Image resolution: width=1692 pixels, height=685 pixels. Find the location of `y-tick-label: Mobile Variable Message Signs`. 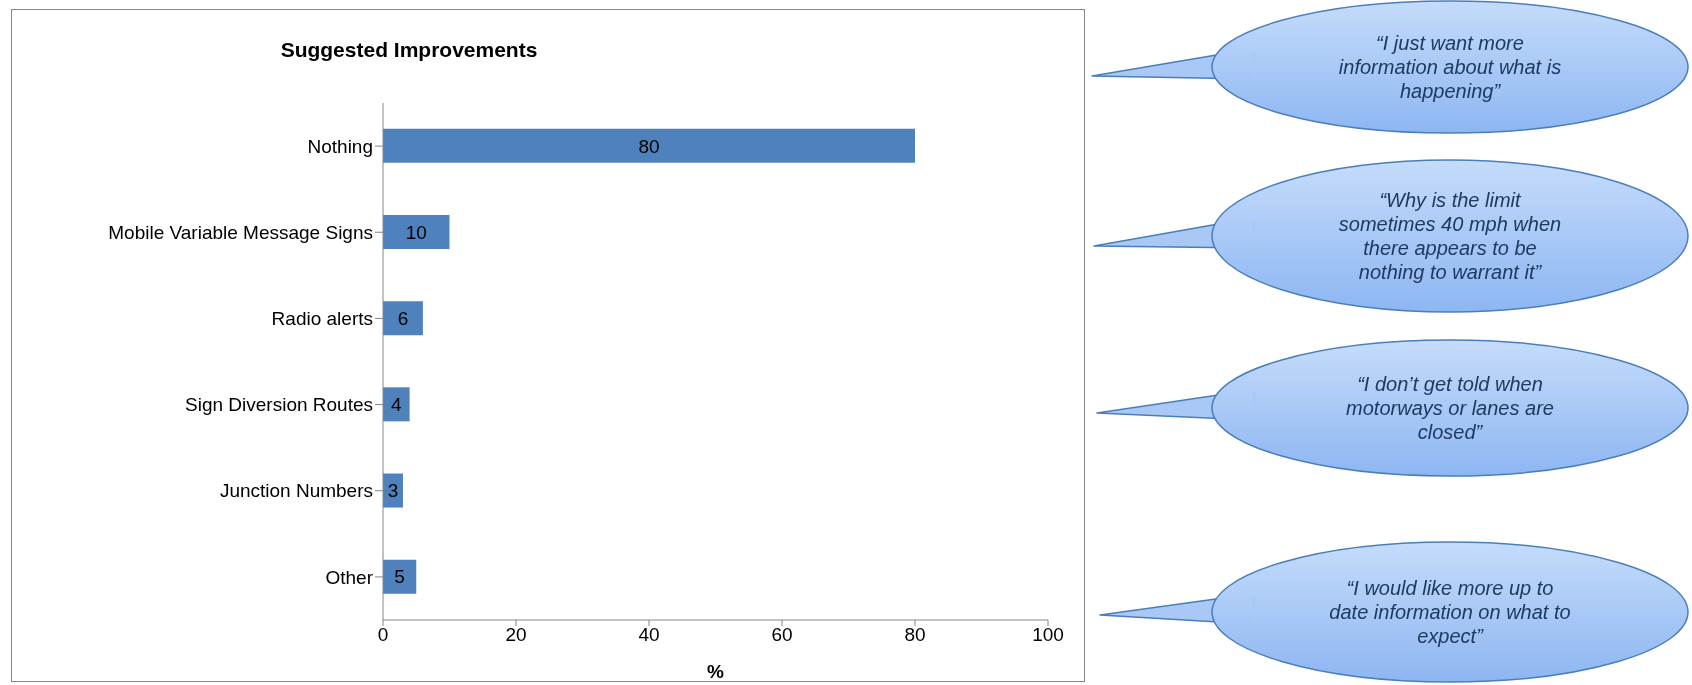

y-tick-label: Mobile Variable Message Signs is located at coordinates (240, 232).